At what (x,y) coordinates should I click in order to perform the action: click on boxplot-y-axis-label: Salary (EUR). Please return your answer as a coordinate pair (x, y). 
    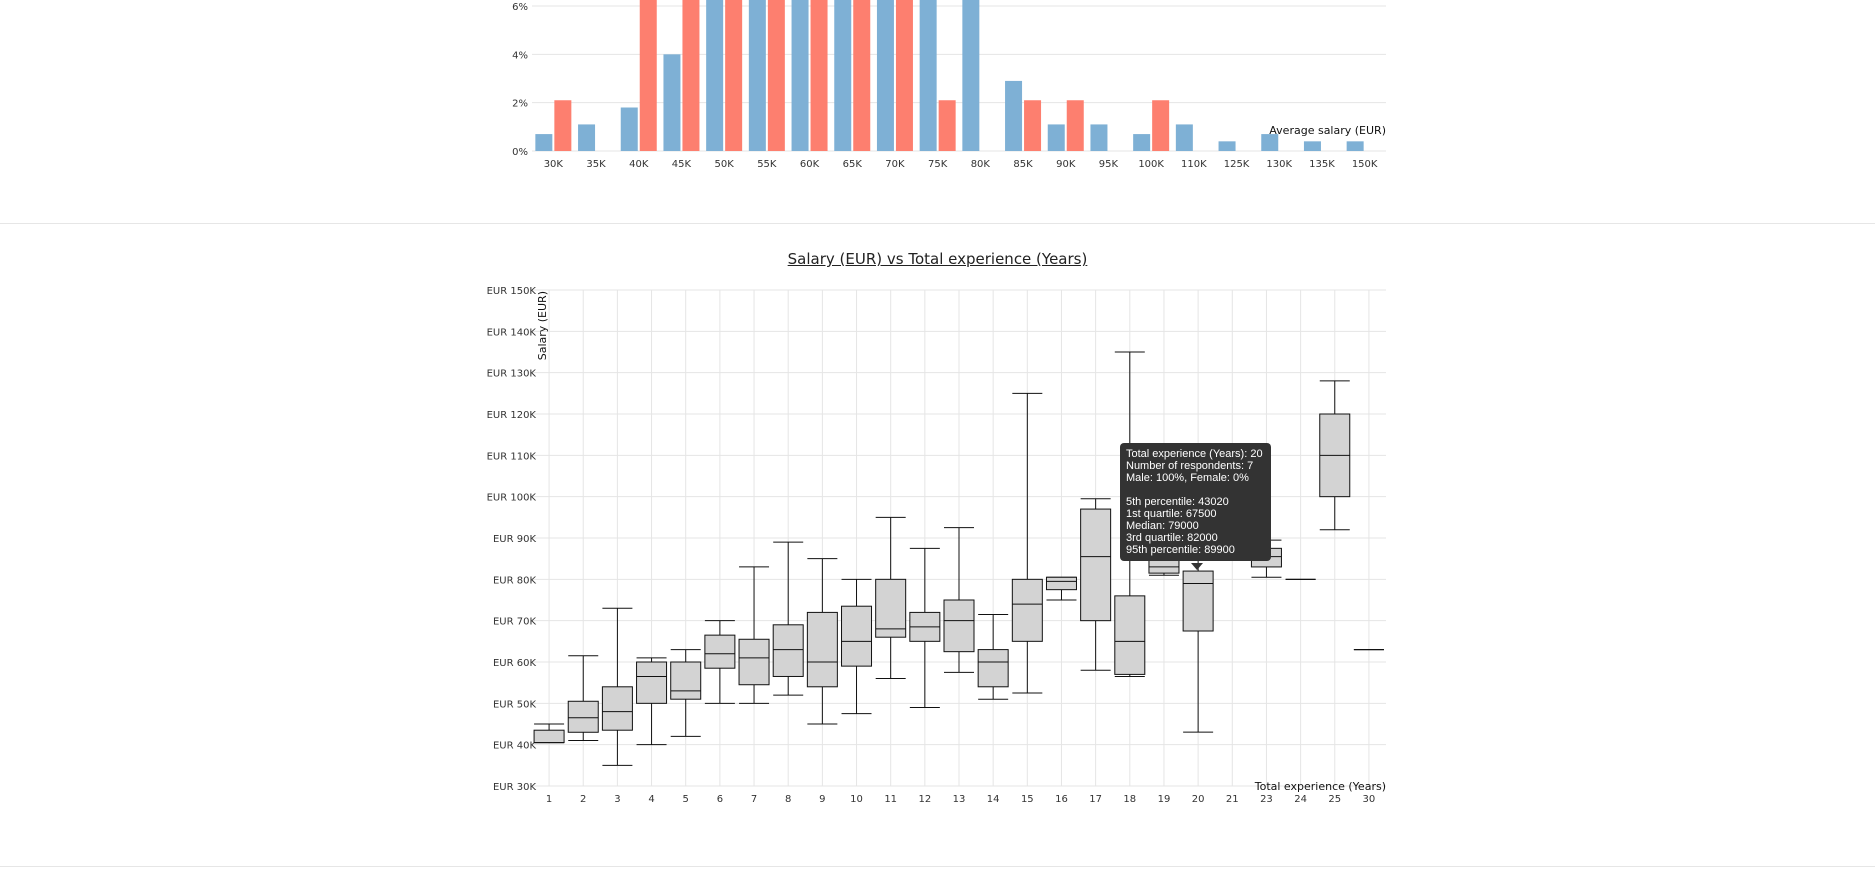
    Looking at the image, I should click on (542, 325).